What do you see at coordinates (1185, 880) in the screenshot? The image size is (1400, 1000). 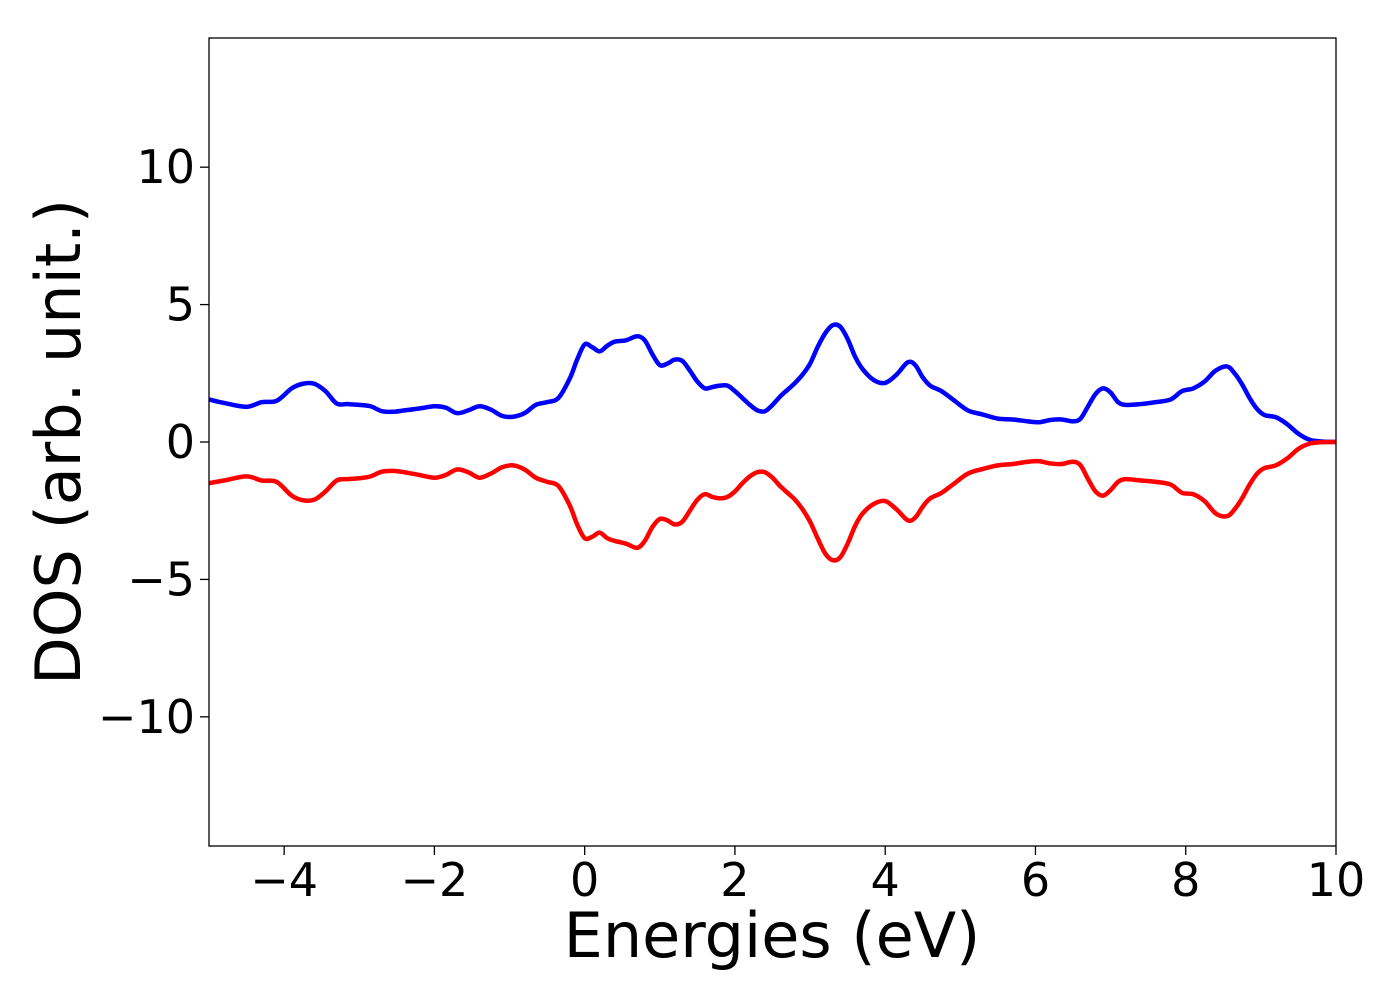 I see `x-tick-label: 8` at bounding box center [1185, 880].